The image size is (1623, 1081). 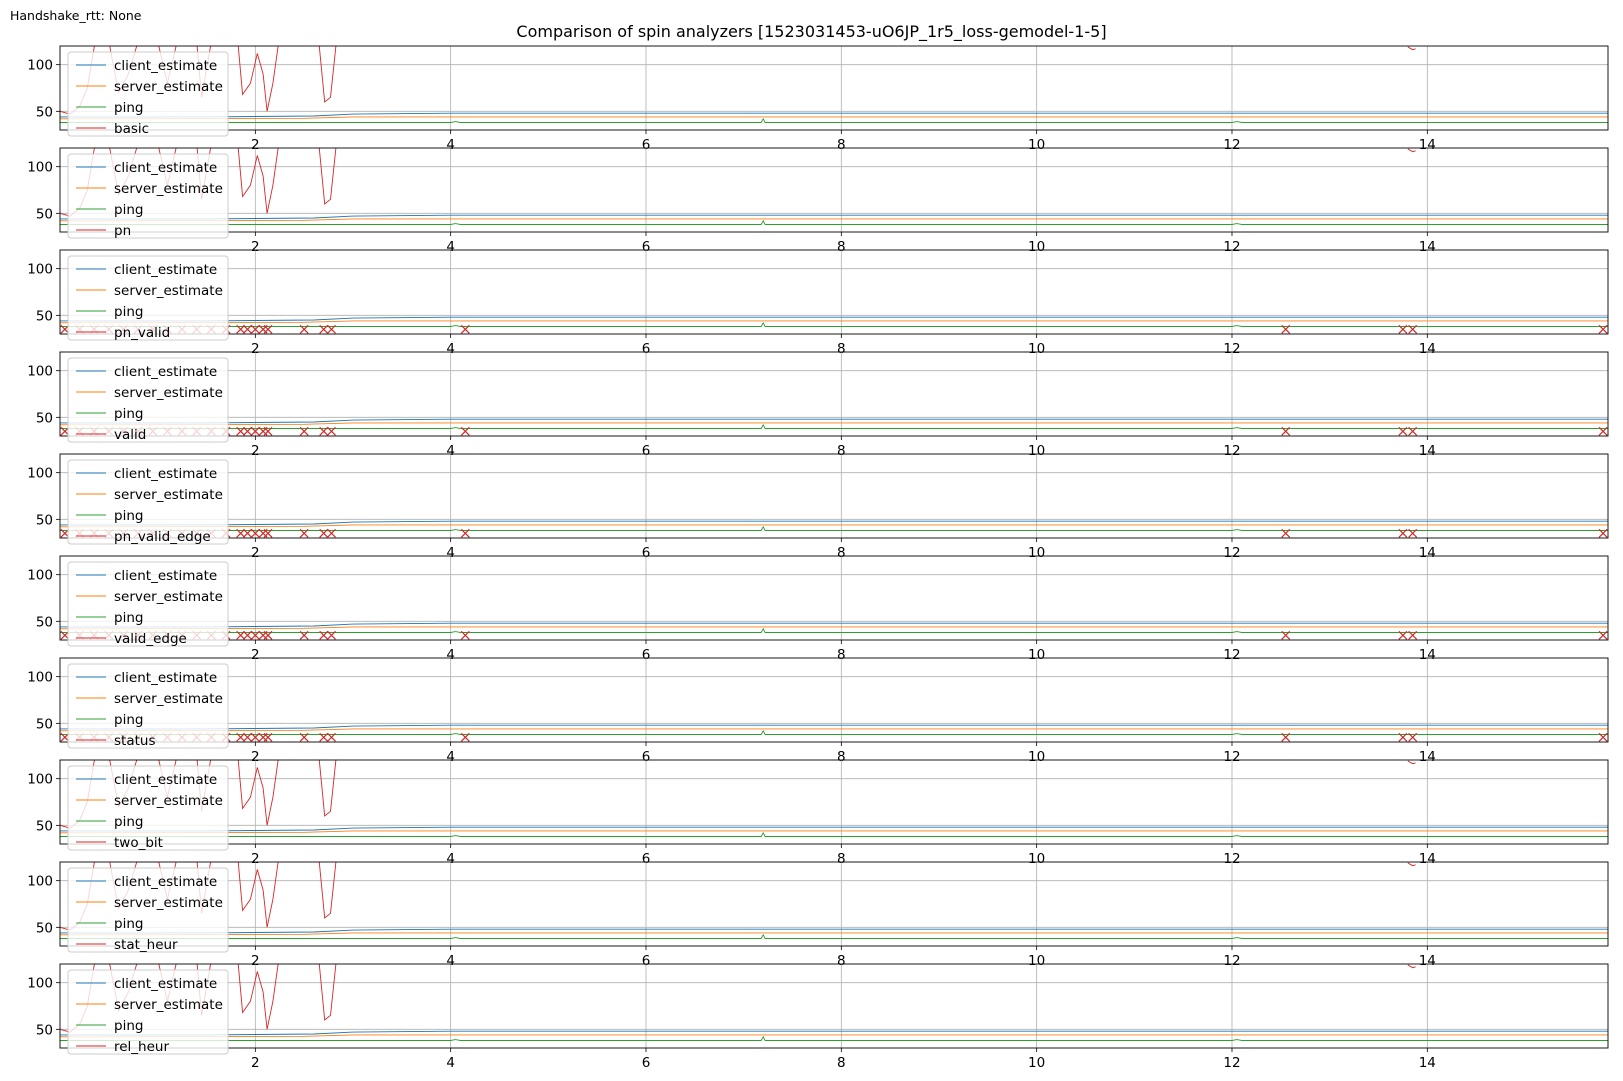 I want to click on legend-label: pn_valid, so click(x=142, y=333).